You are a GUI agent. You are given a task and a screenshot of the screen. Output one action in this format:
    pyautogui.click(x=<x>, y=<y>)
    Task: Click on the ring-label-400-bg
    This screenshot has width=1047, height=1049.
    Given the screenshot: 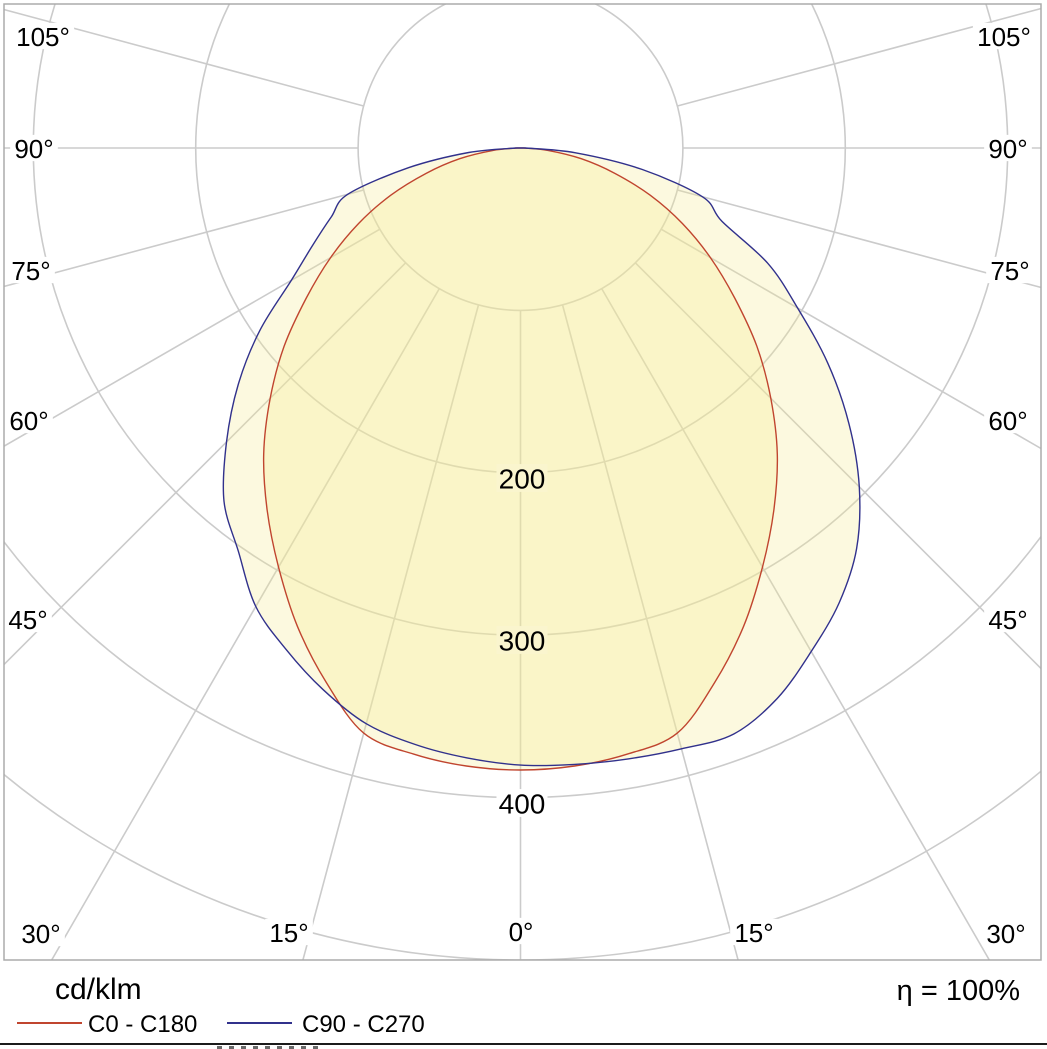 What is the action you would take?
    pyautogui.click(x=522, y=803)
    